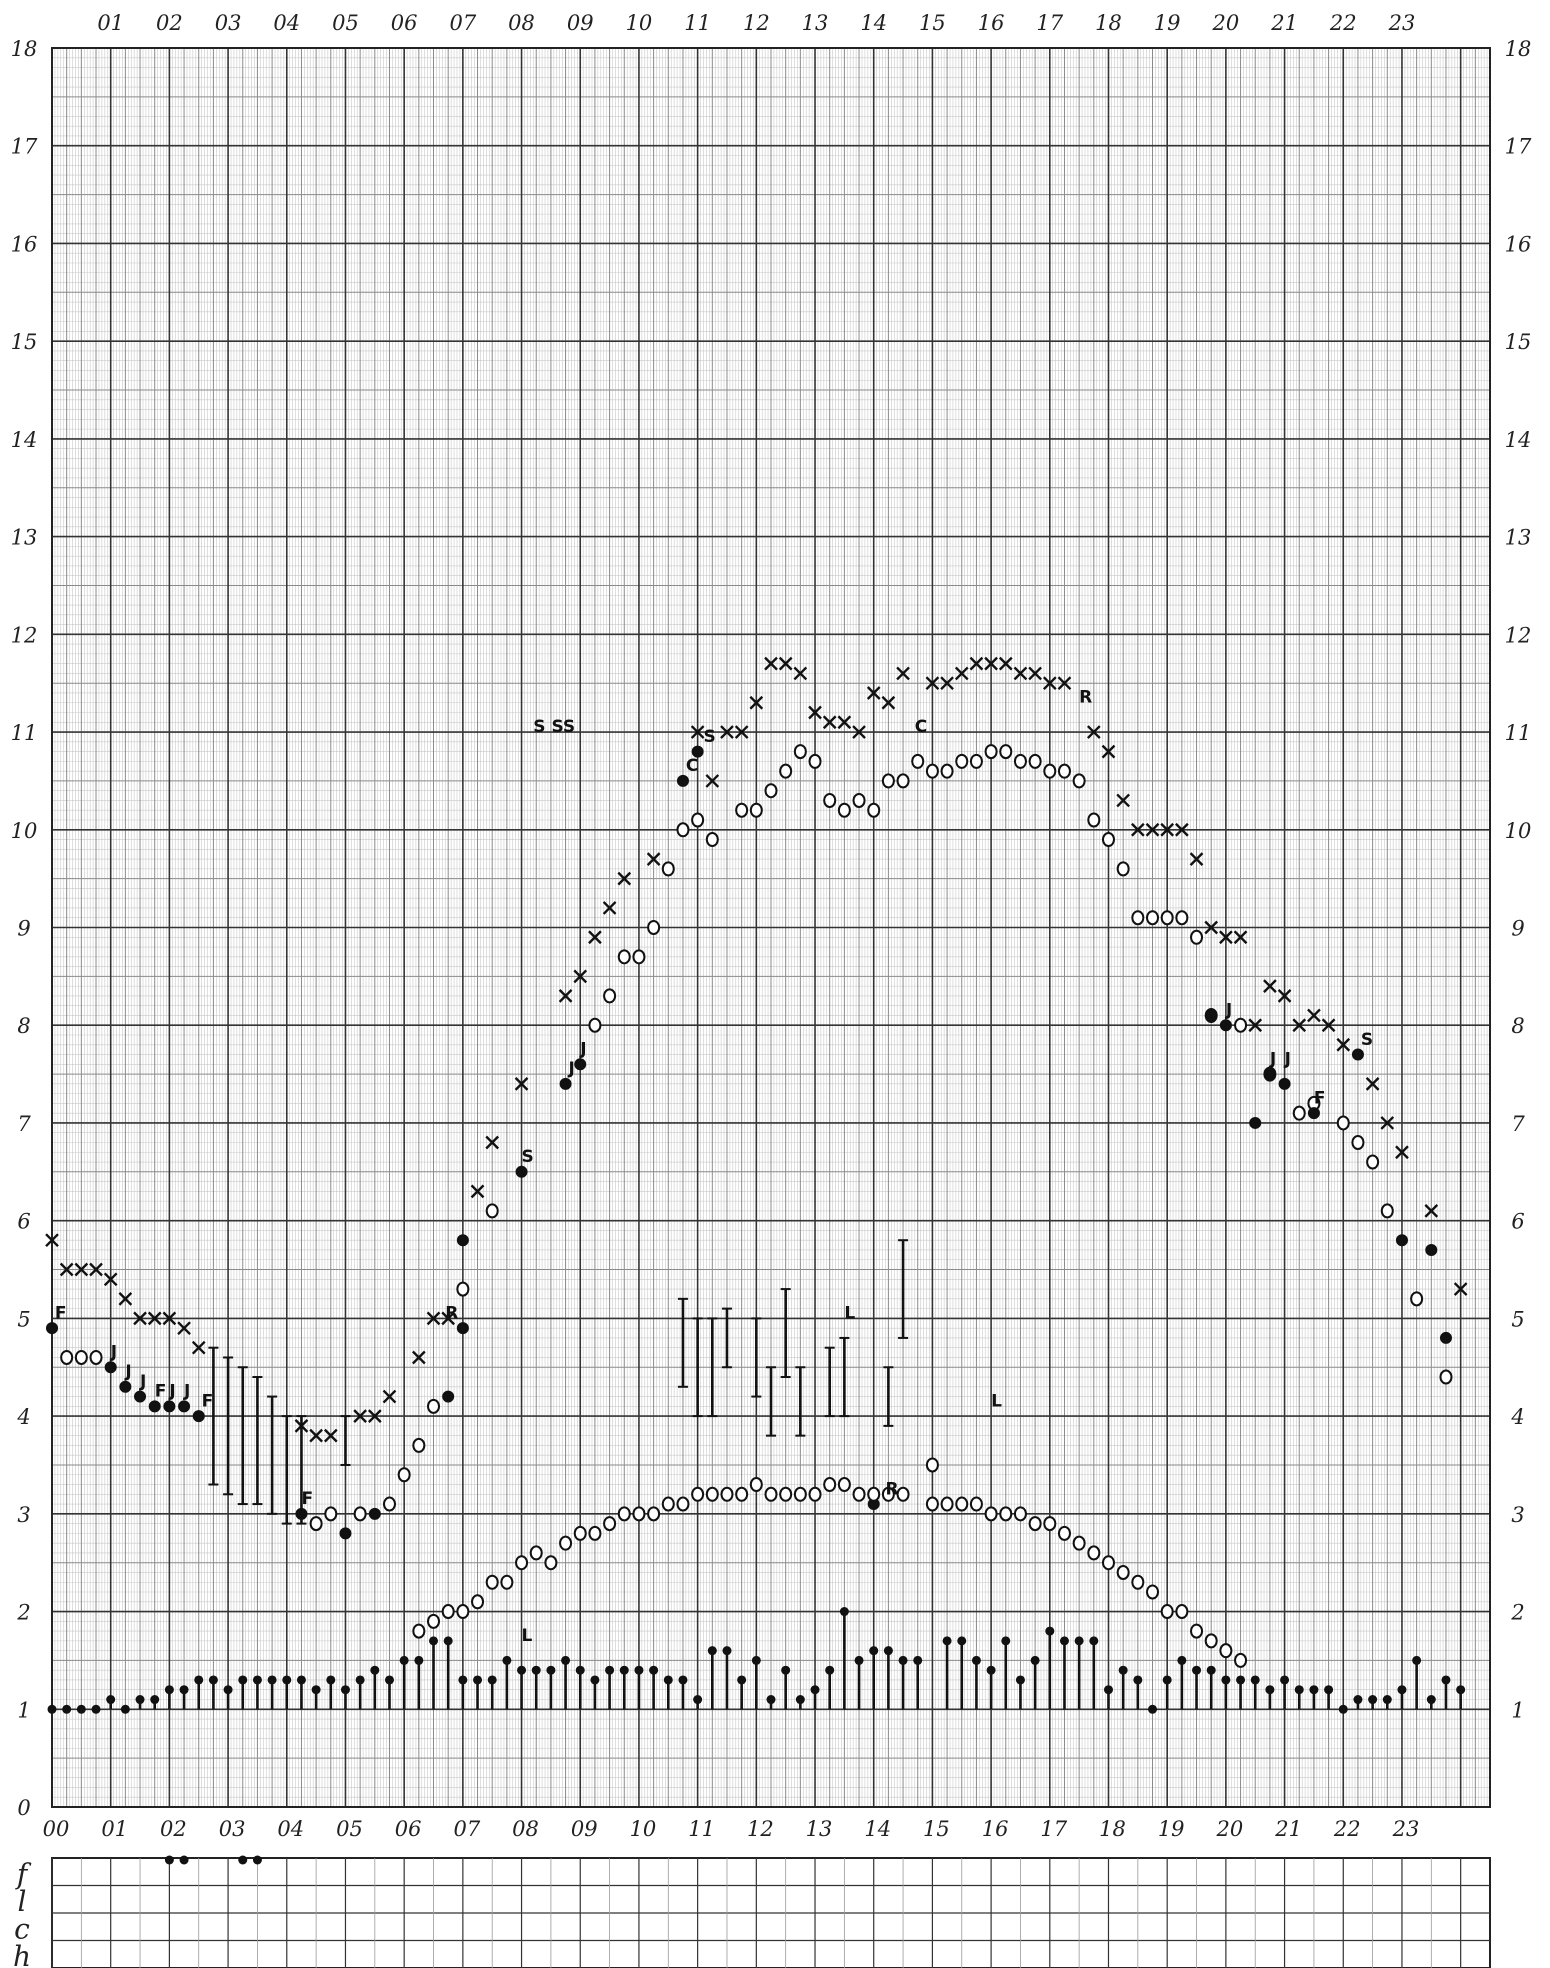  Describe the element at coordinates (161, 1392) in the screenshot. I see `annotation-letter: F` at that location.